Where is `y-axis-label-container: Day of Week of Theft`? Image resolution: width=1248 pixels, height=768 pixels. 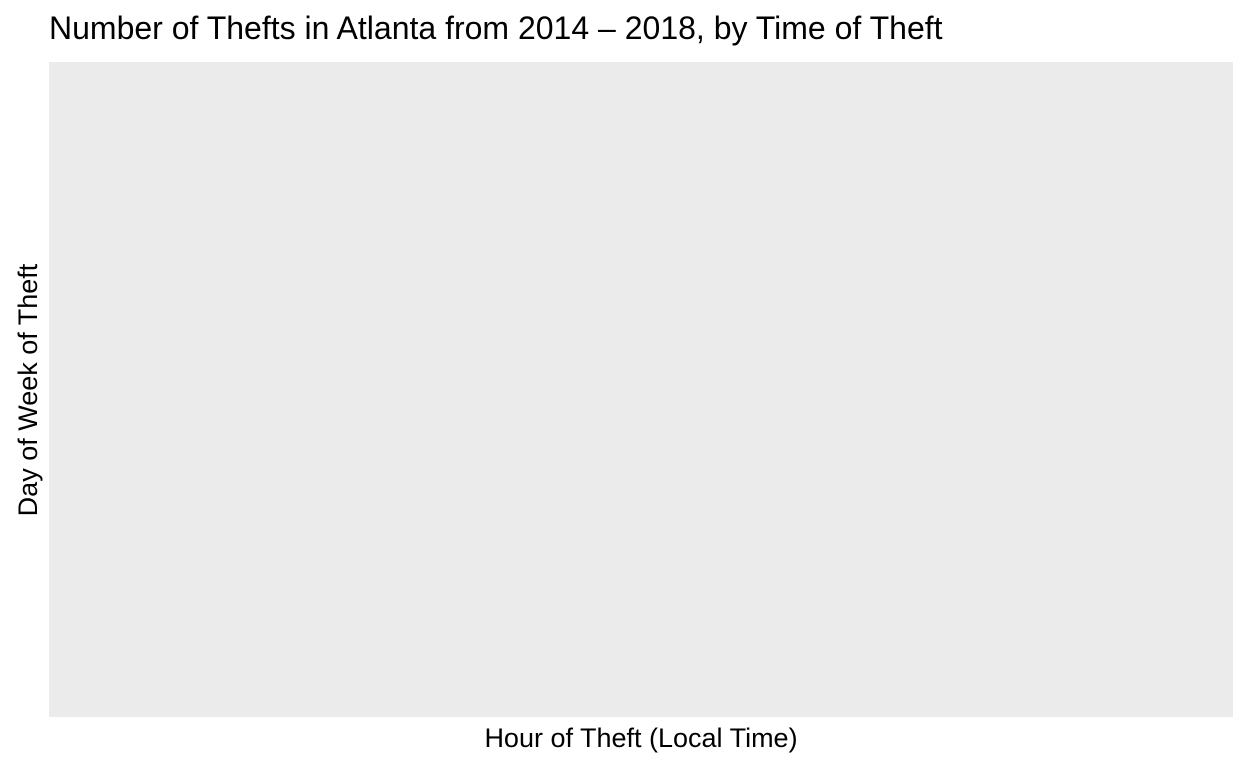
y-axis-label-container: Day of Week of Theft is located at coordinates (28, 389).